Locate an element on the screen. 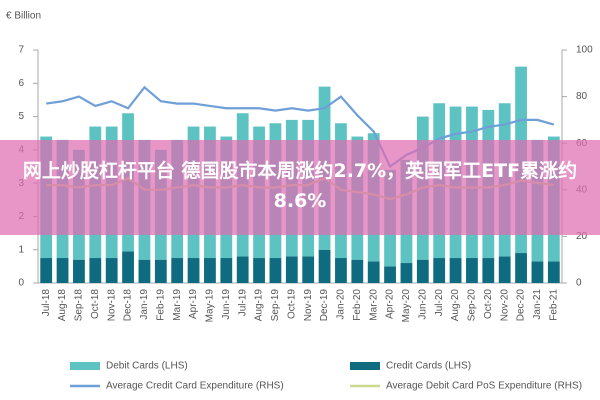 Image resolution: width=600 pixels, height=400 pixels. x-tick-label: May-19 is located at coordinates (210, 306).